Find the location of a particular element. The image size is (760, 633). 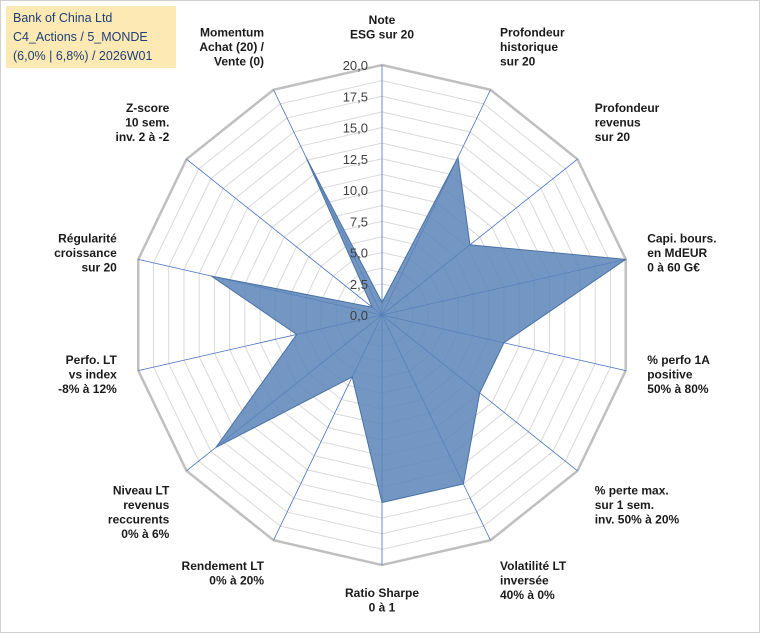

radar-tick-label: 2,5 is located at coordinates (359, 284).